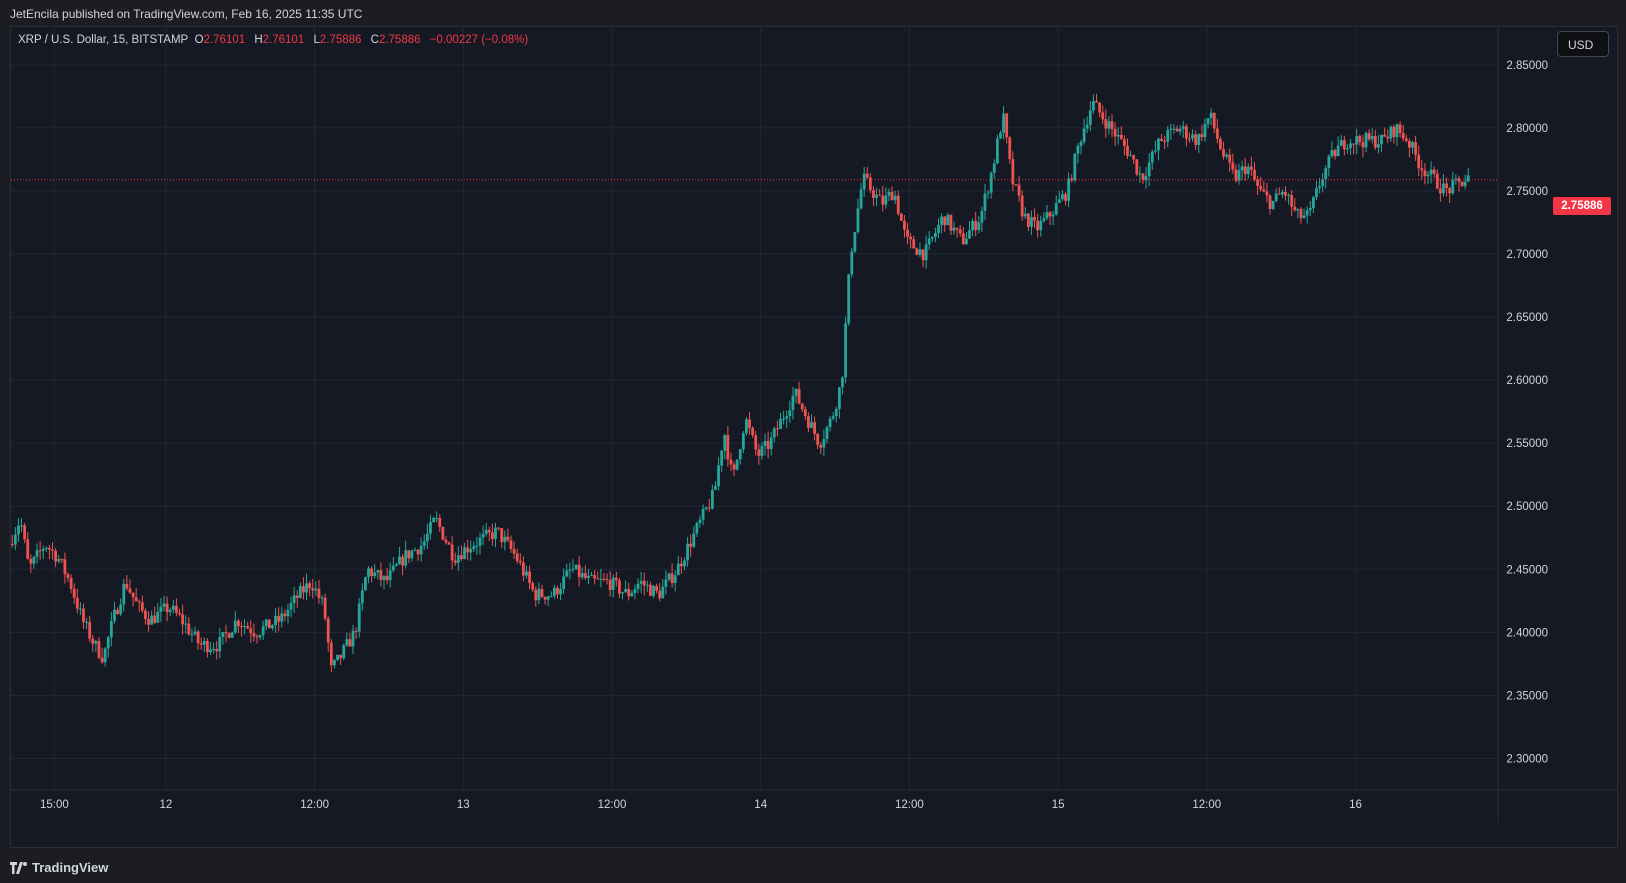 Image resolution: width=1626 pixels, height=883 pixels. I want to click on x-tick-label: 12, so click(165, 805).